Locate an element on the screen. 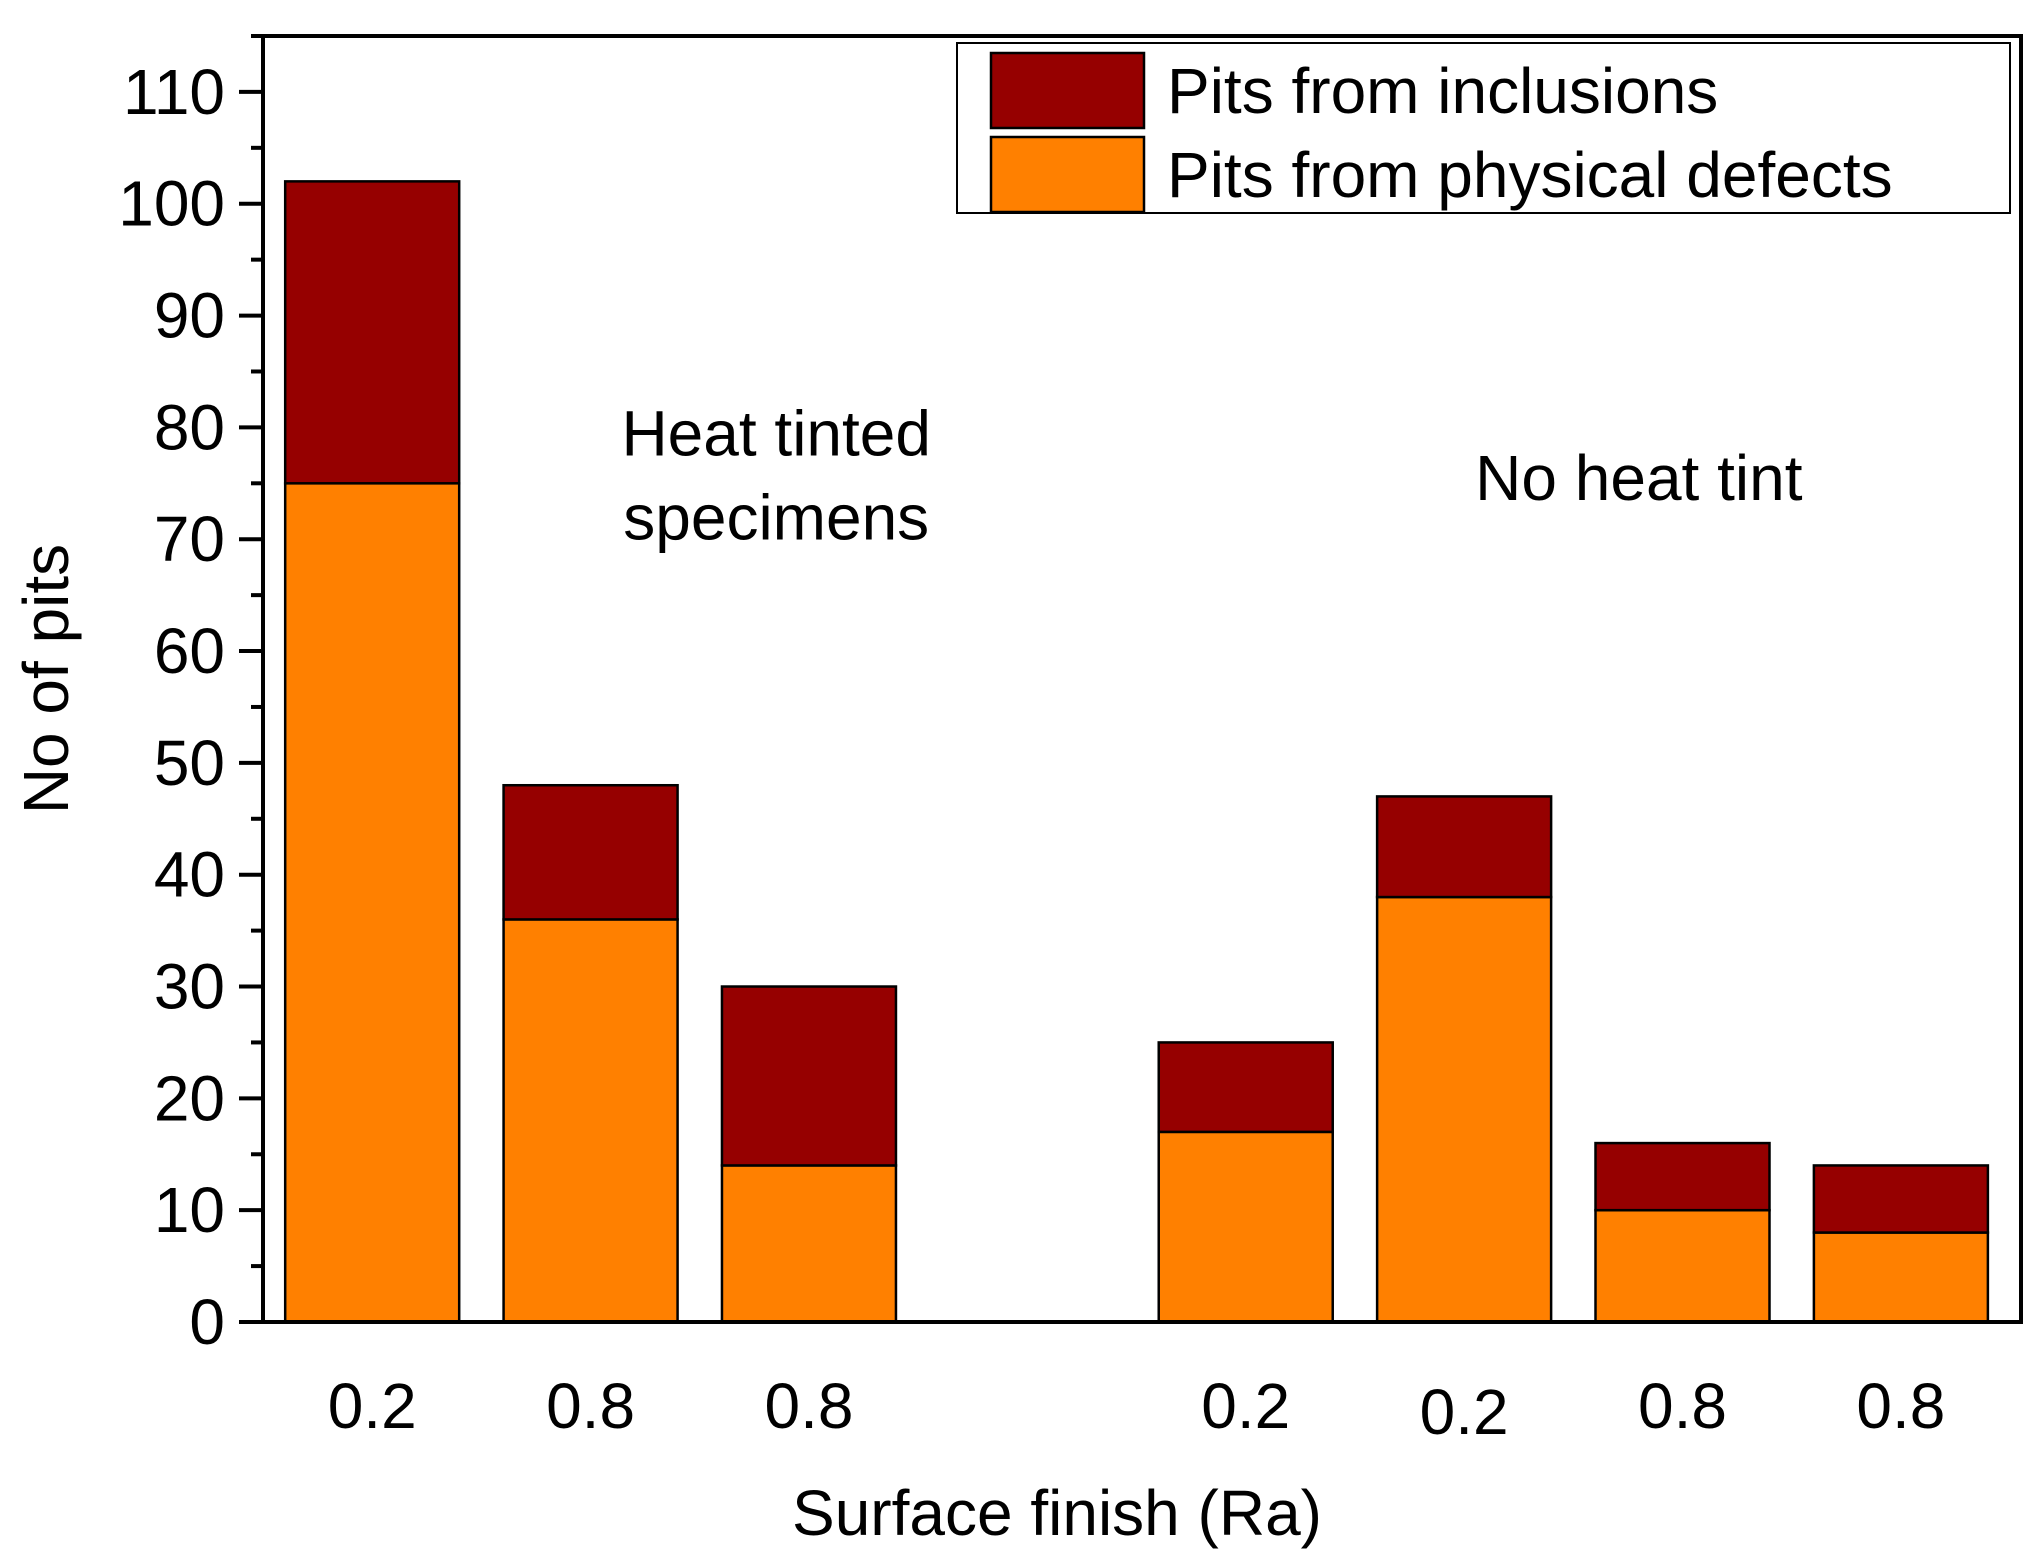  legend-label-2: Pits from physical defects is located at coordinates (1530, 175).